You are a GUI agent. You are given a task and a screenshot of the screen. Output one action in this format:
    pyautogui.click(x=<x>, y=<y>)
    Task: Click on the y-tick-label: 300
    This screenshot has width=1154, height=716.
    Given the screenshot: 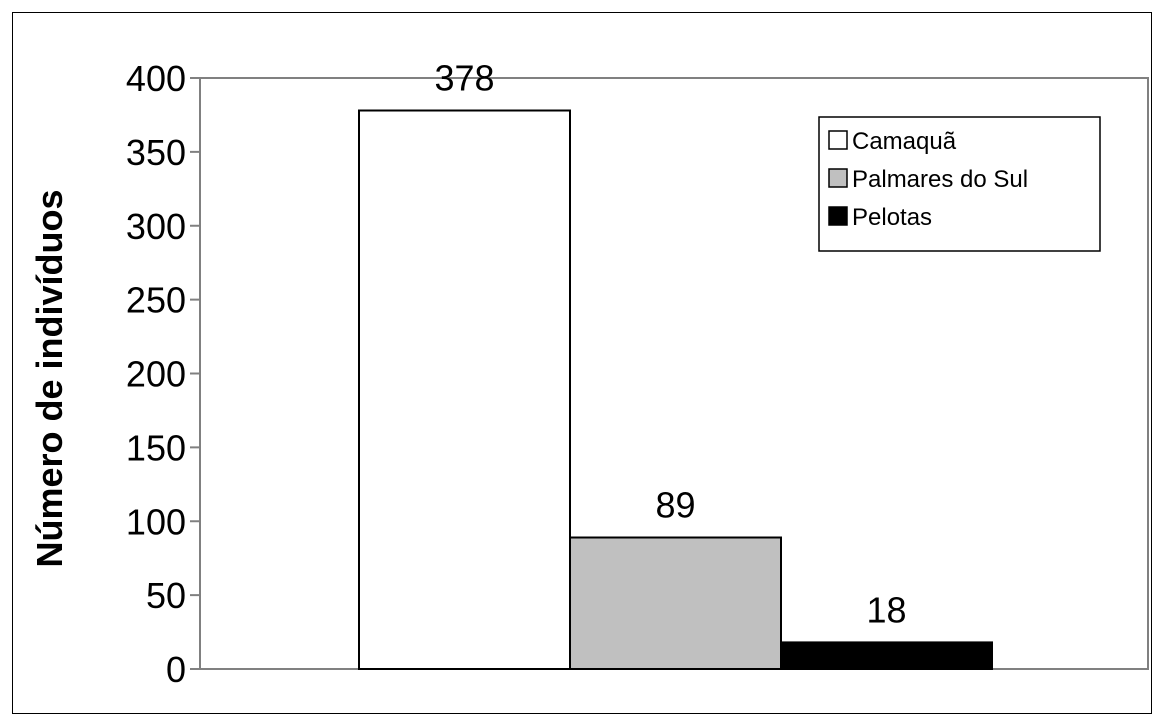 What is the action you would take?
    pyautogui.click(x=156, y=226)
    